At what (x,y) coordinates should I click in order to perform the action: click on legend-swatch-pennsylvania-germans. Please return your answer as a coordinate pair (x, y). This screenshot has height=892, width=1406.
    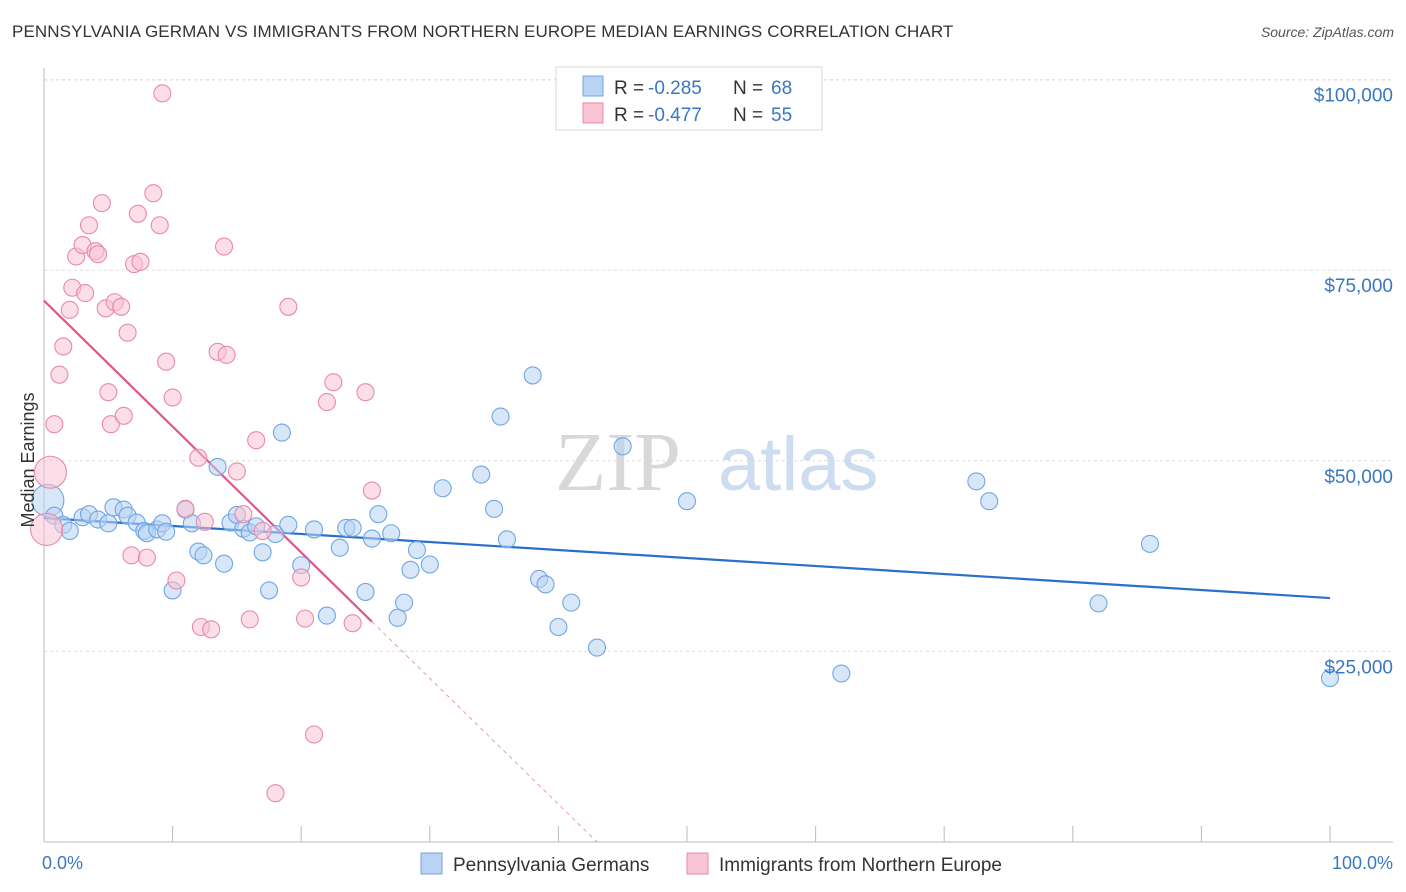
    Looking at the image, I should click on (431, 863).